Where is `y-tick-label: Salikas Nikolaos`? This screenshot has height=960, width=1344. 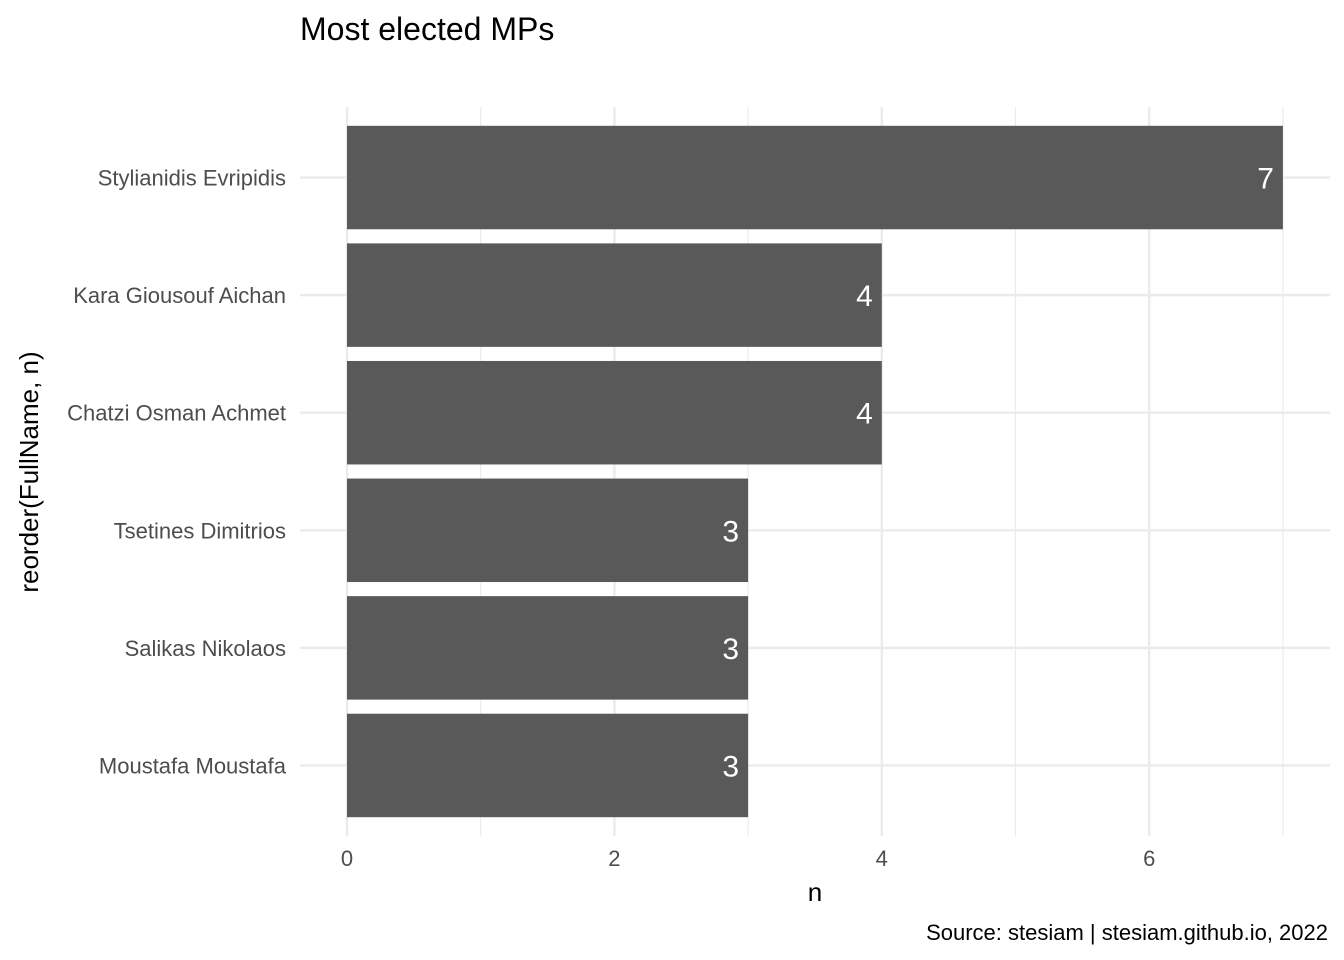 y-tick-label: Salikas Nikolaos is located at coordinates (205, 648).